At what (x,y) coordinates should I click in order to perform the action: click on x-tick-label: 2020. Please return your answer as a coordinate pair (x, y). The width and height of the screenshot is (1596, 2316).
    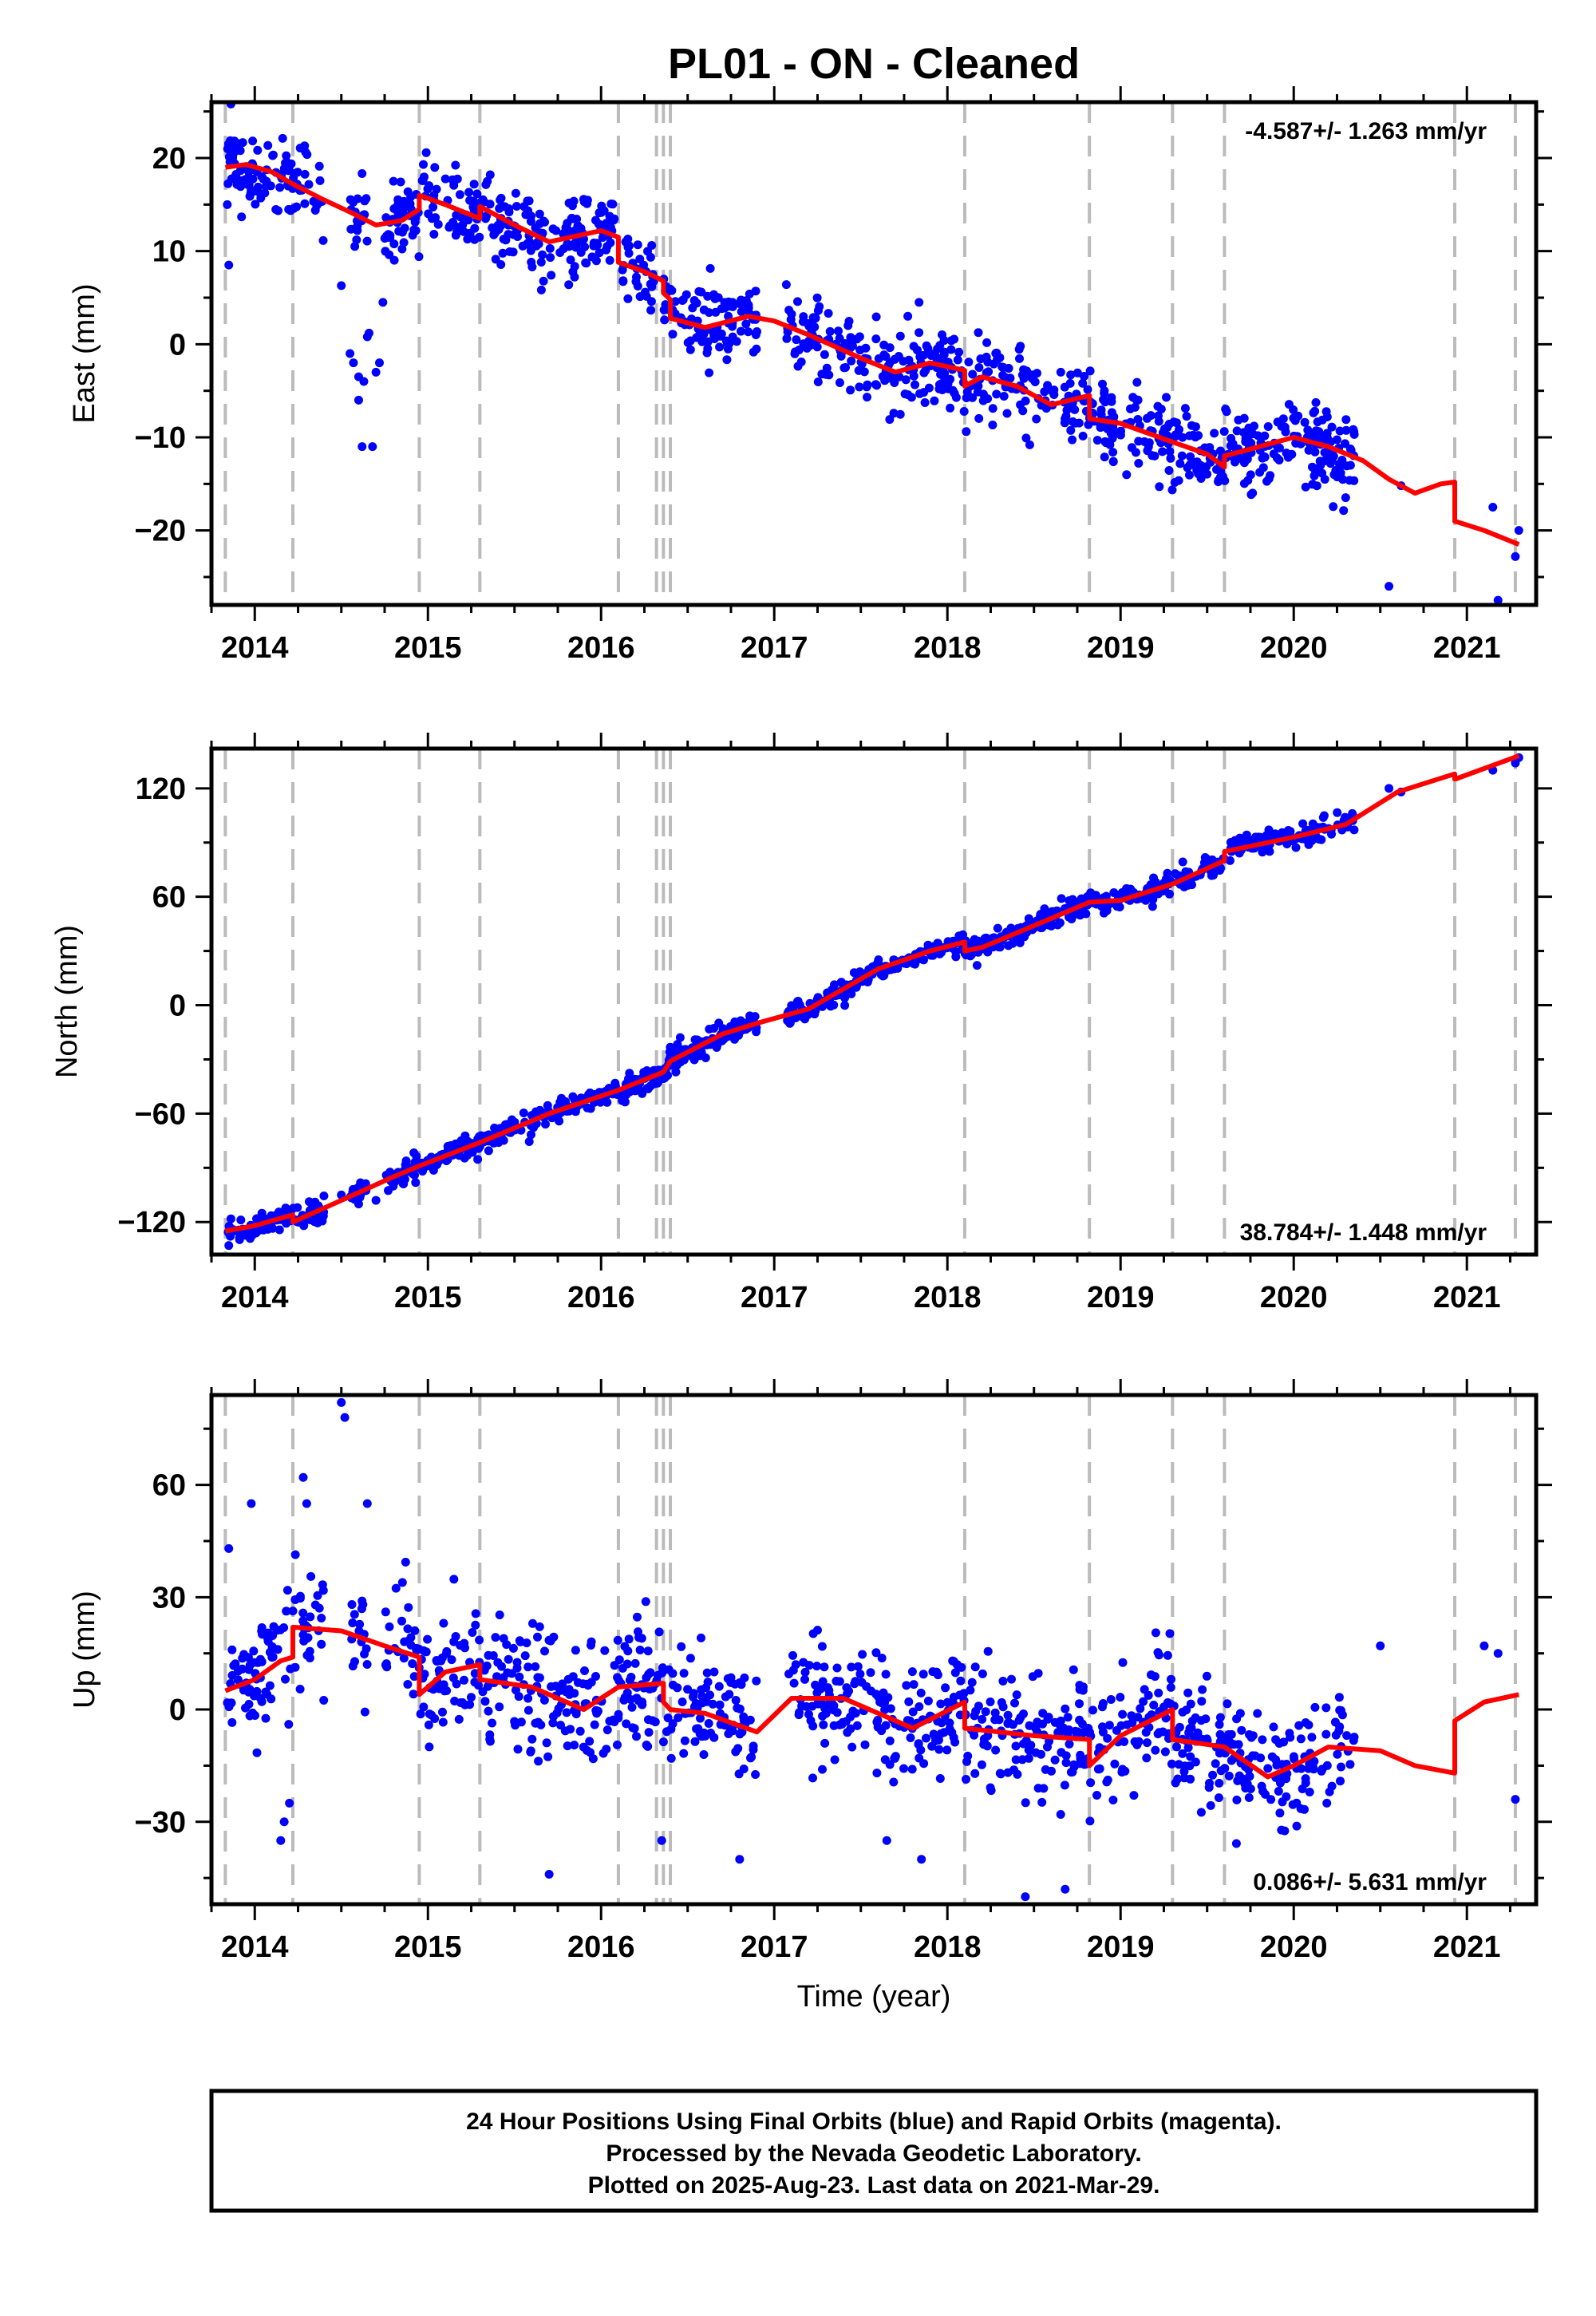
    Looking at the image, I should click on (1294, 648).